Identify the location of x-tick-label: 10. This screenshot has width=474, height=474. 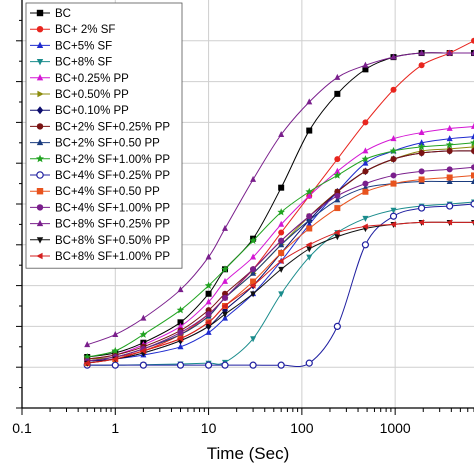
(209, 428).